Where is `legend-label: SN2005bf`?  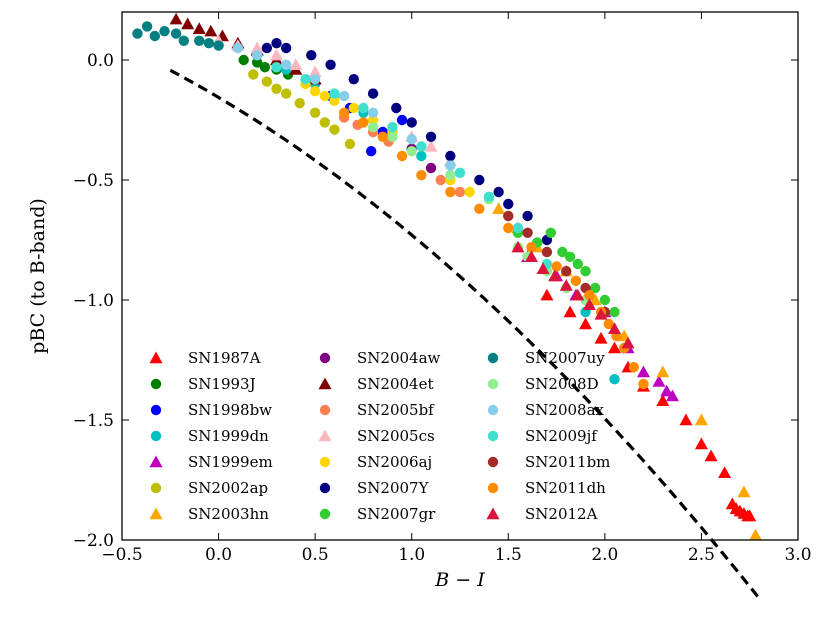
legend-label: SN2005bf is located at coordinates (396, 410).